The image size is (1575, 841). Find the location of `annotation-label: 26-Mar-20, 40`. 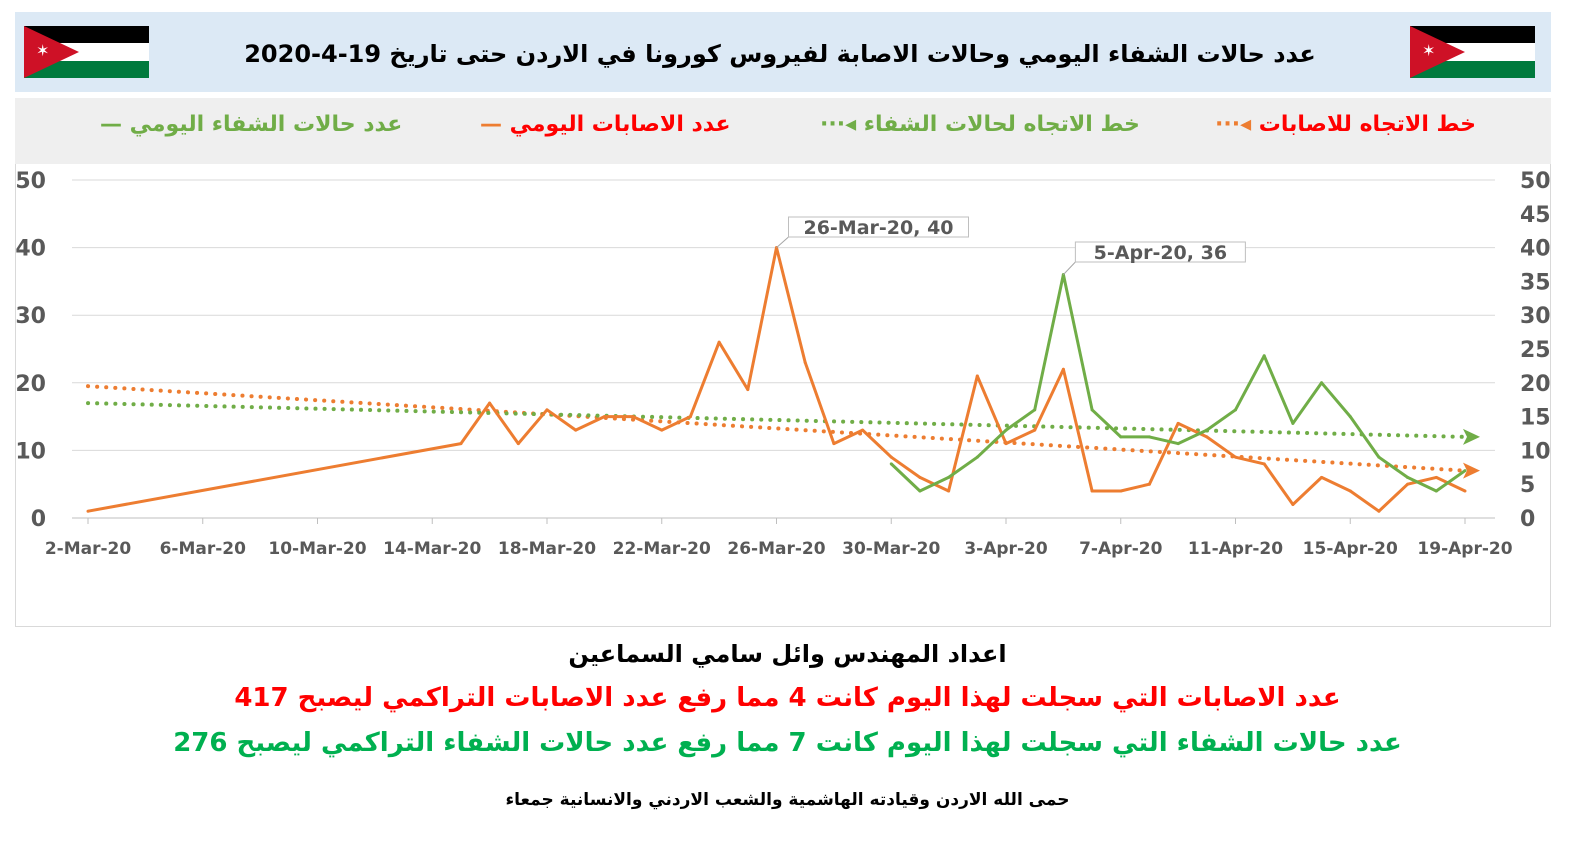

annotation-label: 26-Mar-20, 40 is located at coordinates (878, 228).